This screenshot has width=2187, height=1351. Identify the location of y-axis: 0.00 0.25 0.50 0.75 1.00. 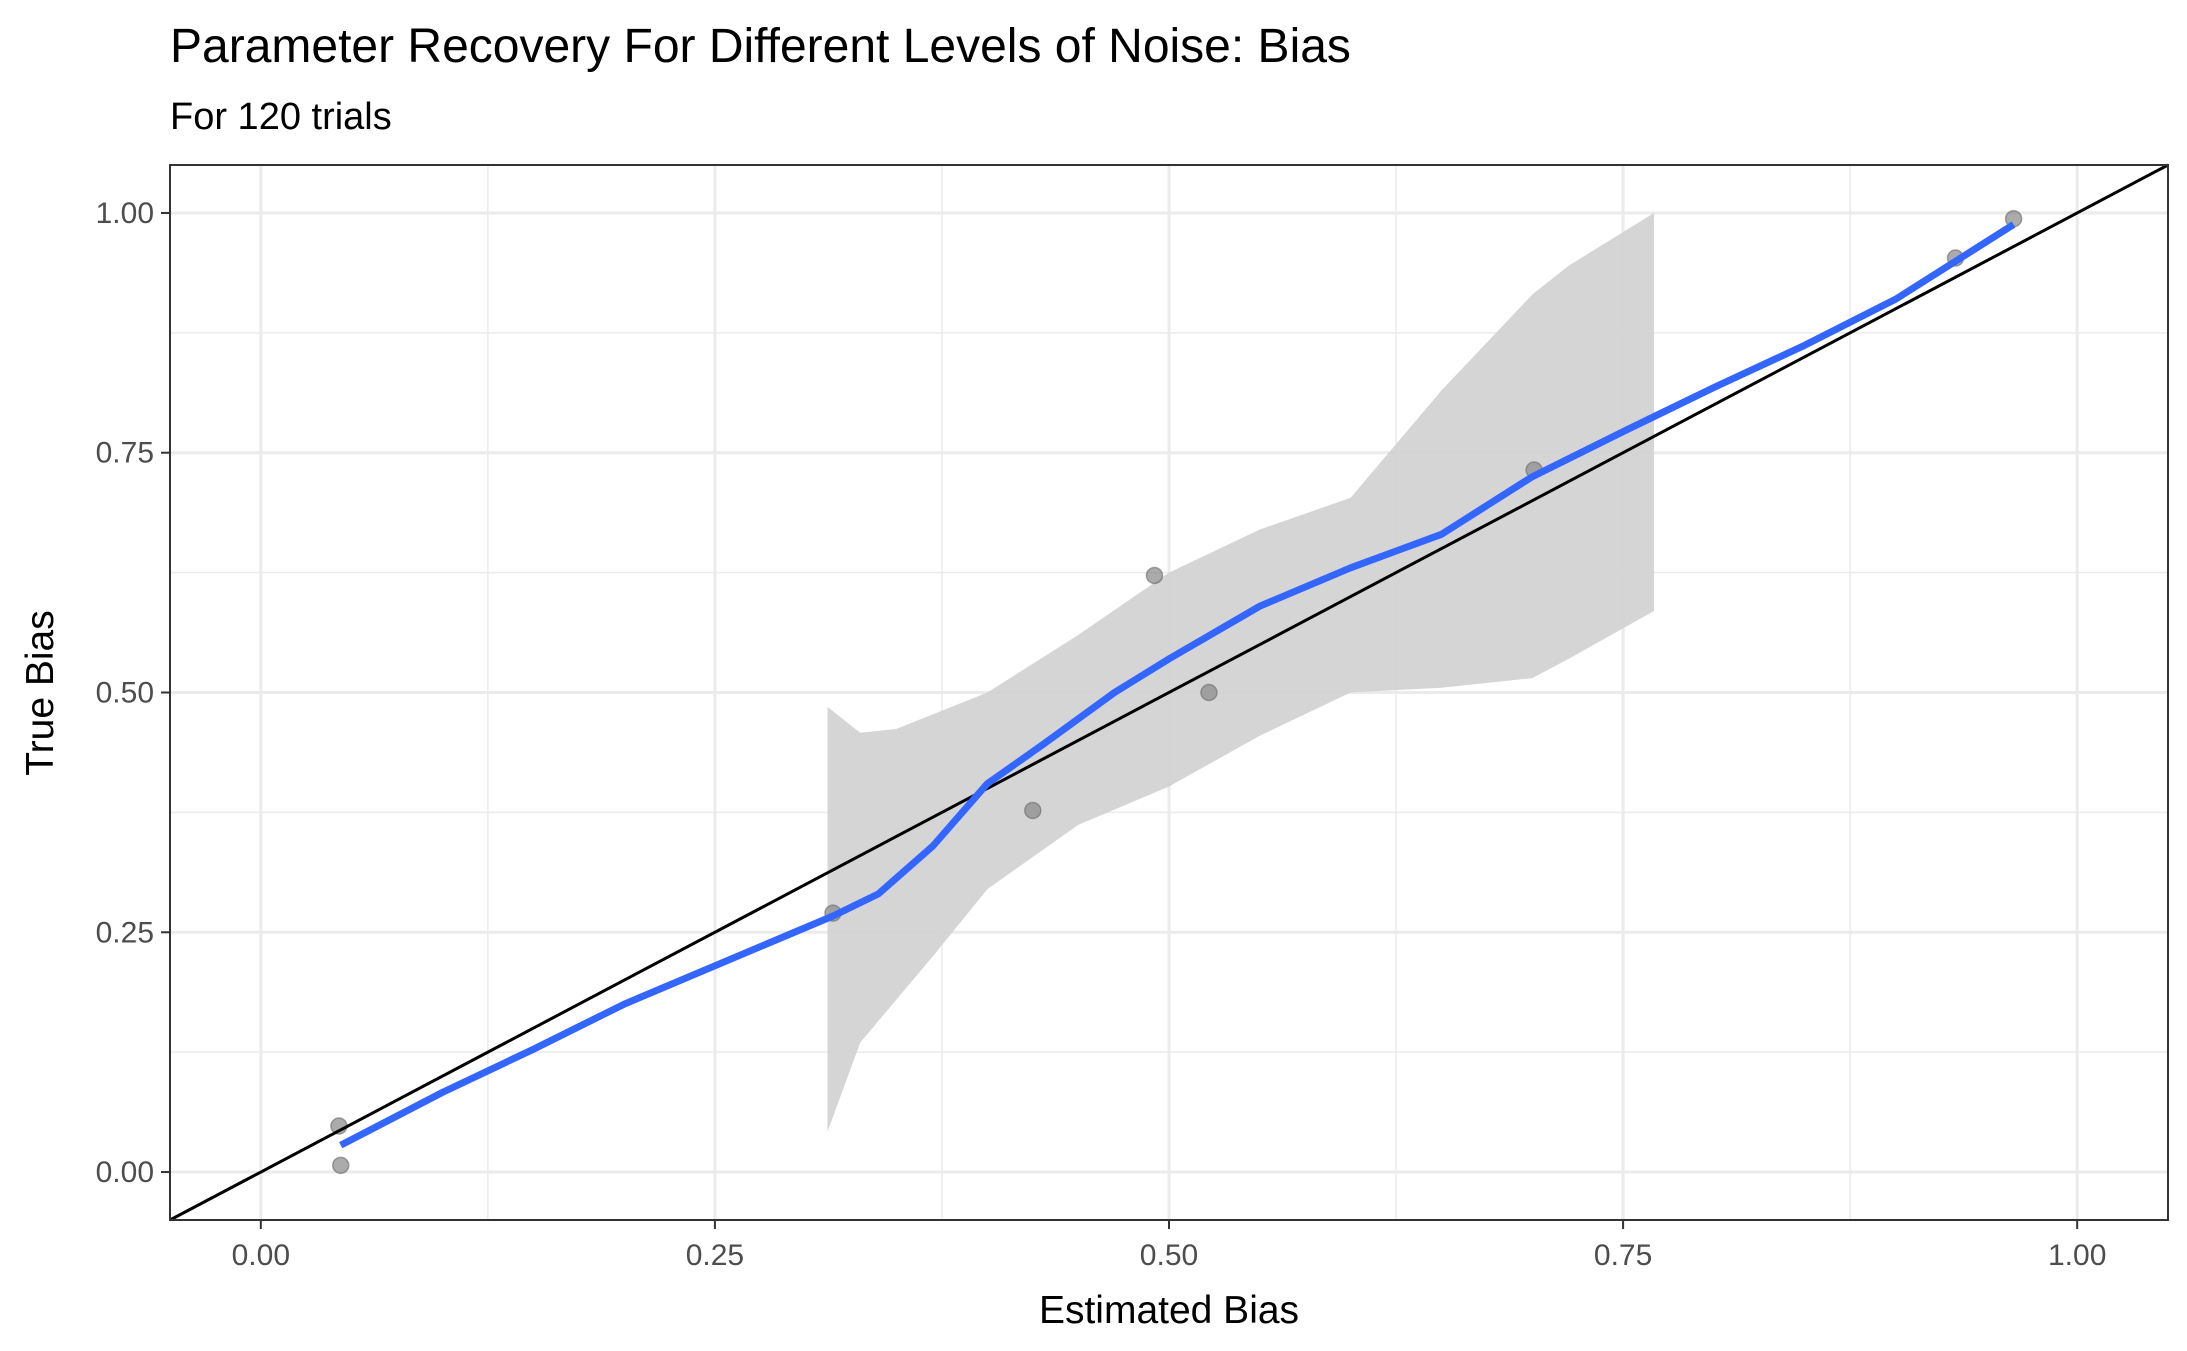
(133, 693).